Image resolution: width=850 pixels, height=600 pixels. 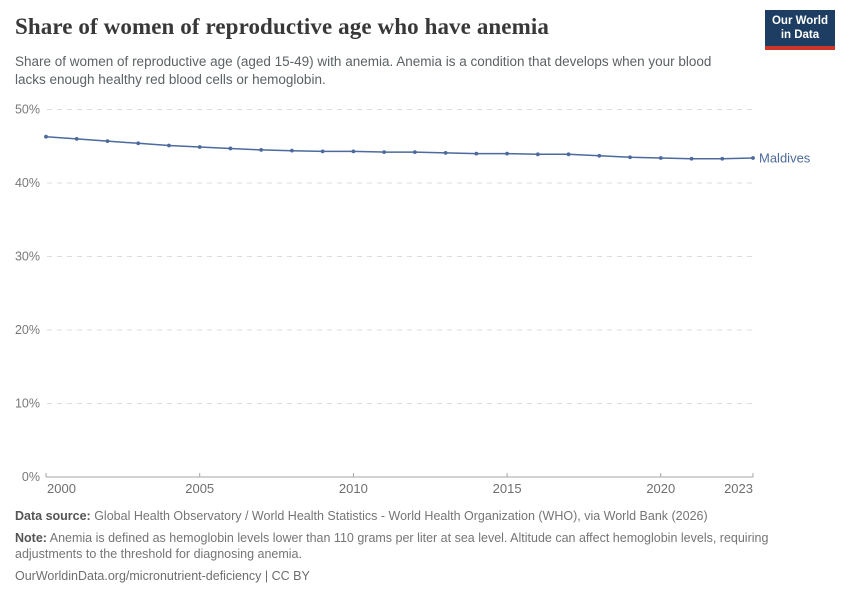 What do you see at coordinates (353, 151) in the screenshot?
I see `data-point-2010` at bounding box center [353, 151].